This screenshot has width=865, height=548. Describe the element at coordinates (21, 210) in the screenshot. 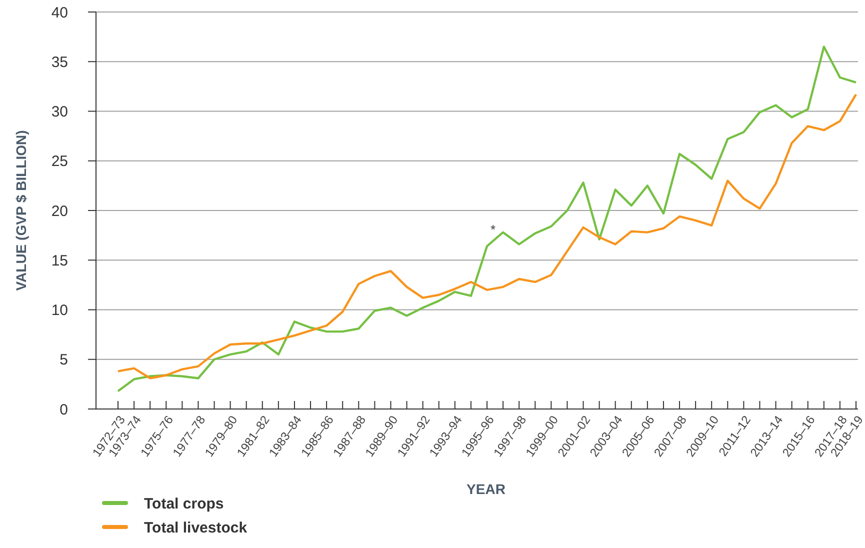

I see `y-axis-title: VALUE (GVP $ BILLION)` at that location.